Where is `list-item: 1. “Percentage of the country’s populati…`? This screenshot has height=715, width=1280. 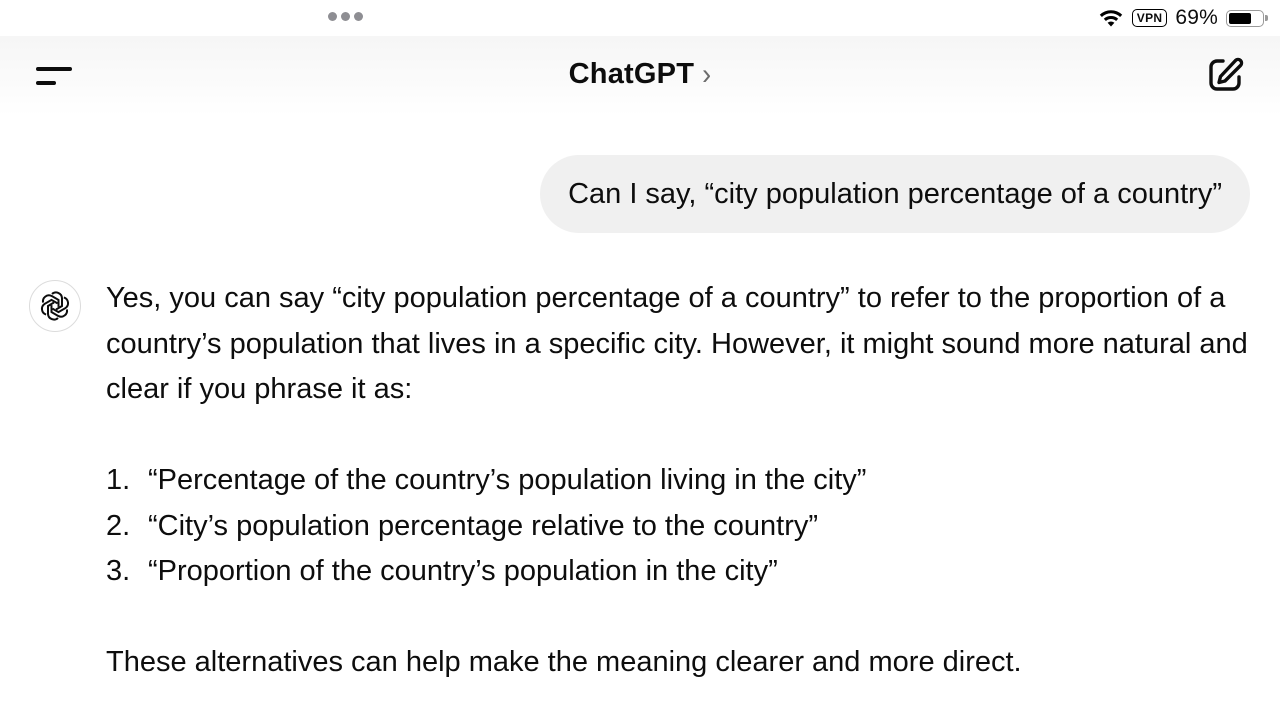 list-item: 1. “Percentage of the country’s populati… is located at coordinates (681, 481).